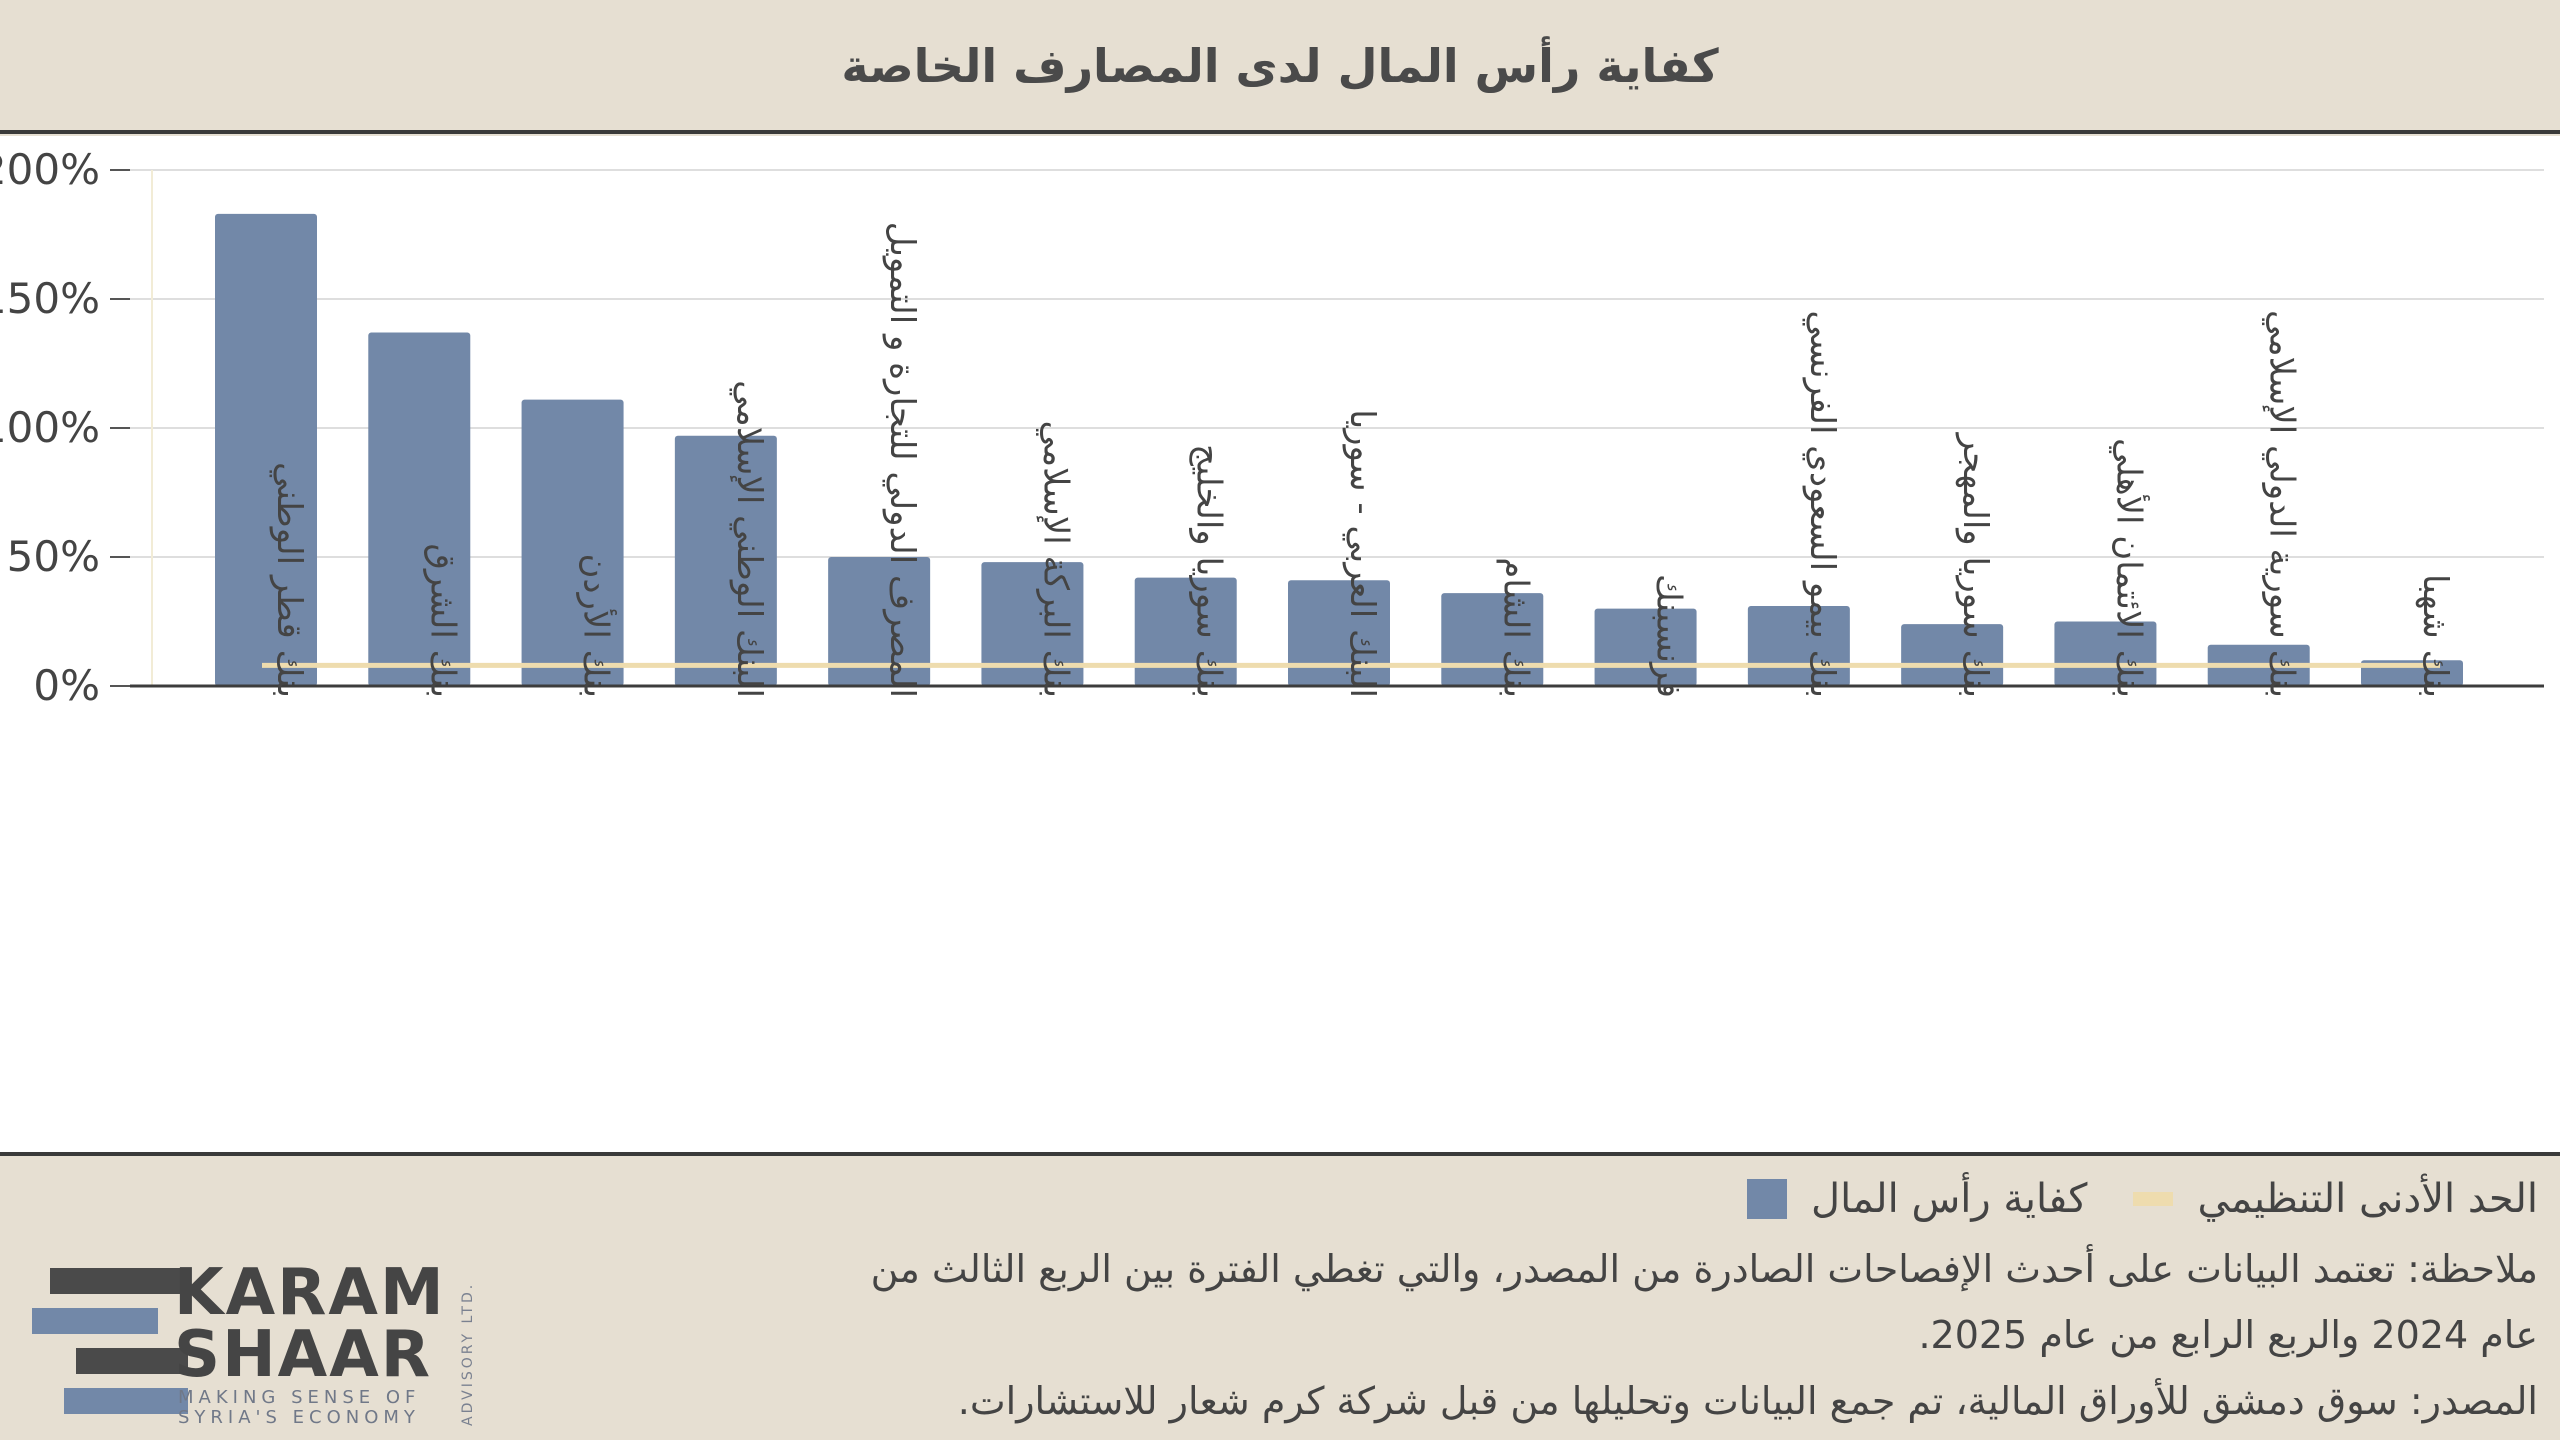 This screenshot has width=2560, height=1440. I want to click on legend-label-regulatory-minimum: الحد الأدنى التنظيمي, so click(2367, 1199).